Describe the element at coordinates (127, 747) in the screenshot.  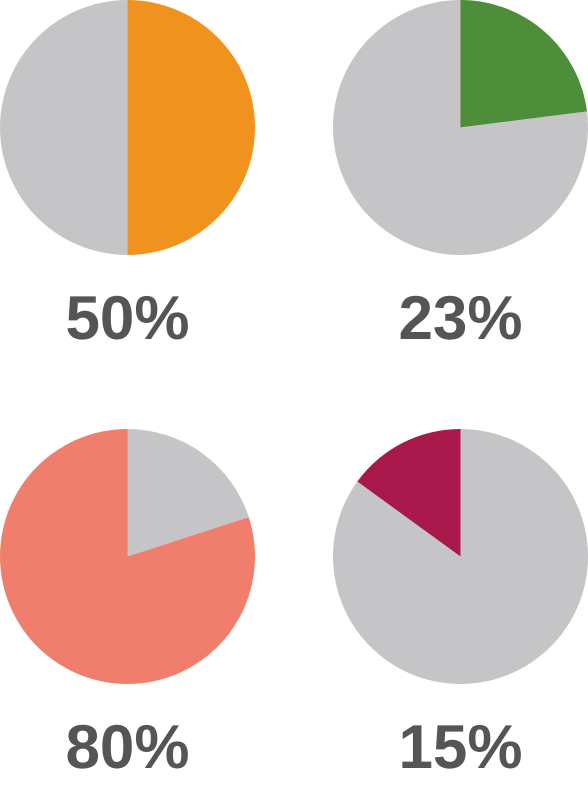
I see `text: 80%` at that location.